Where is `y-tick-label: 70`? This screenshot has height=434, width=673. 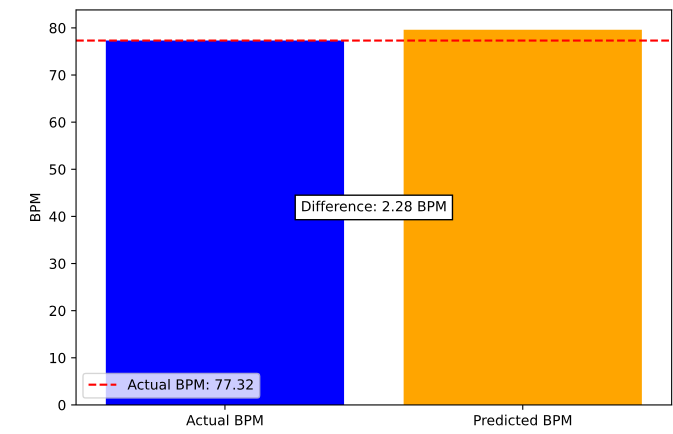
y-tick-label: 70 is located at coordinates (58, 75).